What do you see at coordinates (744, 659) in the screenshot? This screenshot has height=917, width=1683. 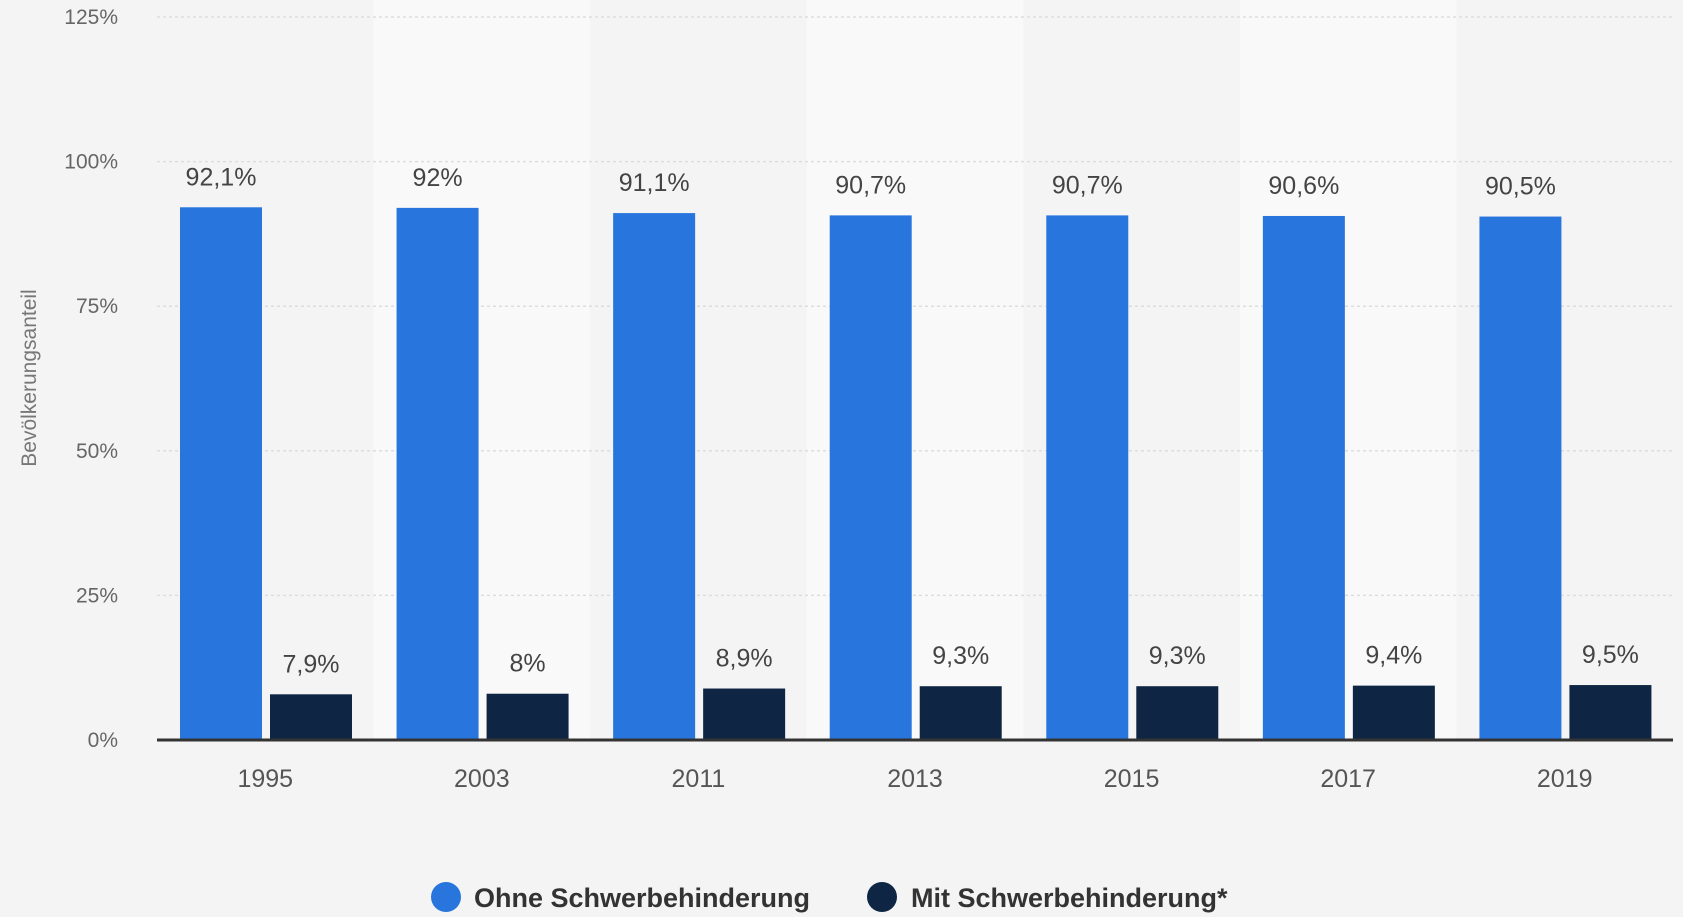 I see `data-label: 8,9%` at bounding box center [744, 659].